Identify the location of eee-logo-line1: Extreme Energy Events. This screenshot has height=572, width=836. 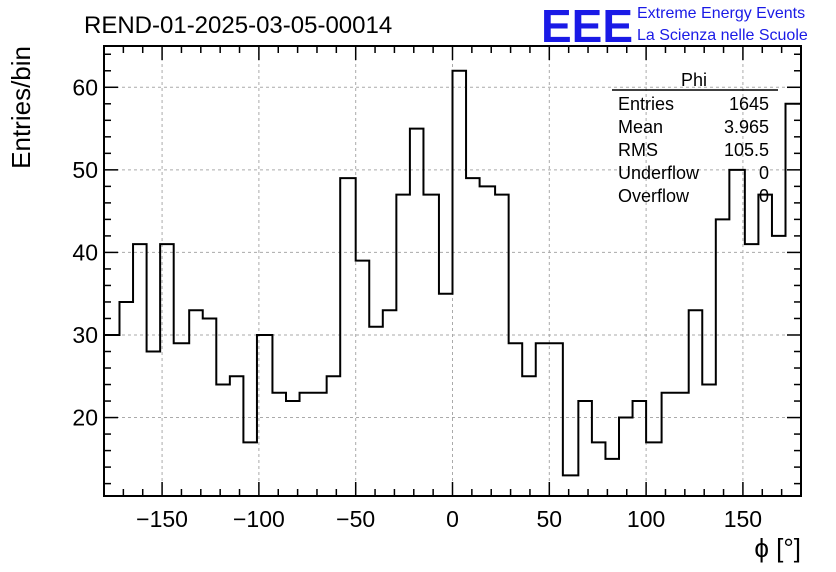
(721, 13).